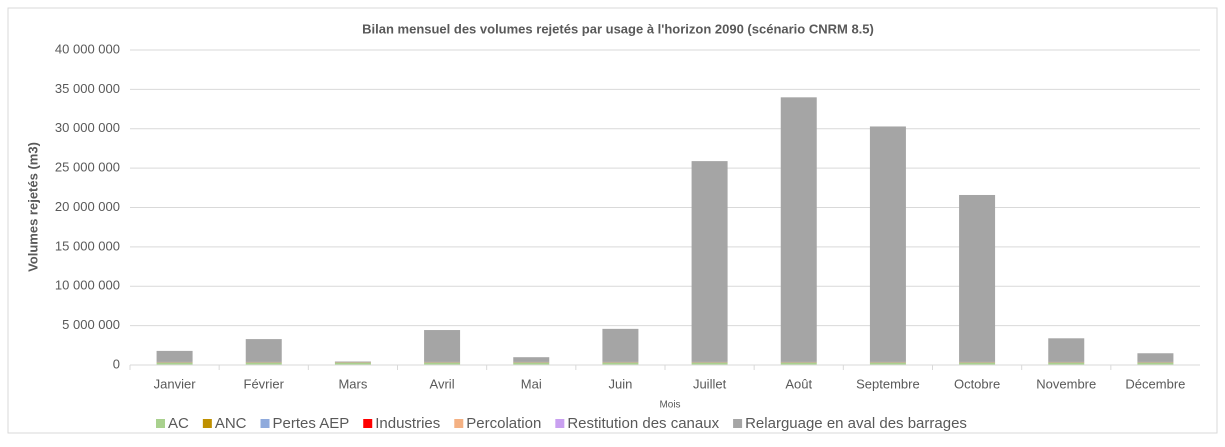 The height and width of the screenshot is (447, 1225). What do you see at coordinates (231, 423) in the screenshot?
I see `legend-label: ANC` at bounding box center [231, 423].